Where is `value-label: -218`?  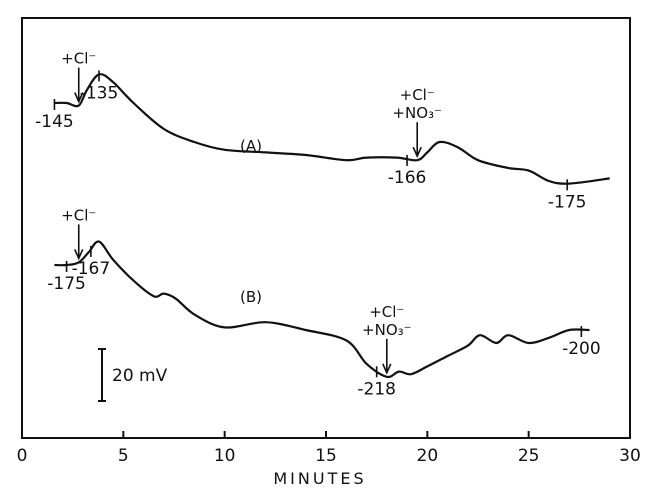
value-label: -218 is located at coordinates (376, 389).